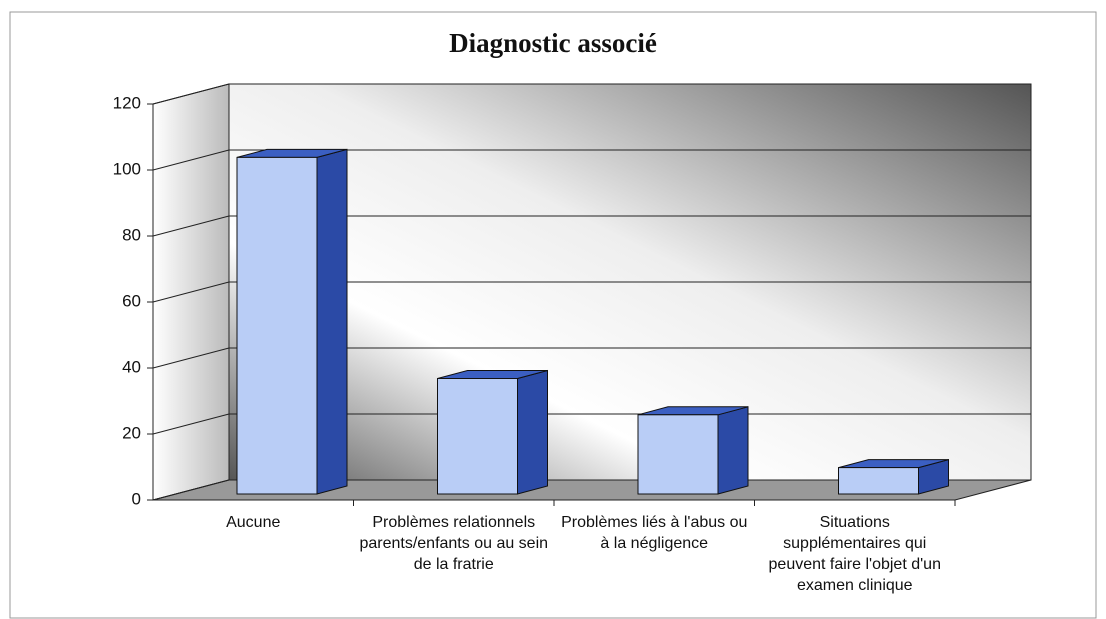 This screenshot has width=1106, height=619. I want to click on y-tick-label: 120, so click(127, 102).